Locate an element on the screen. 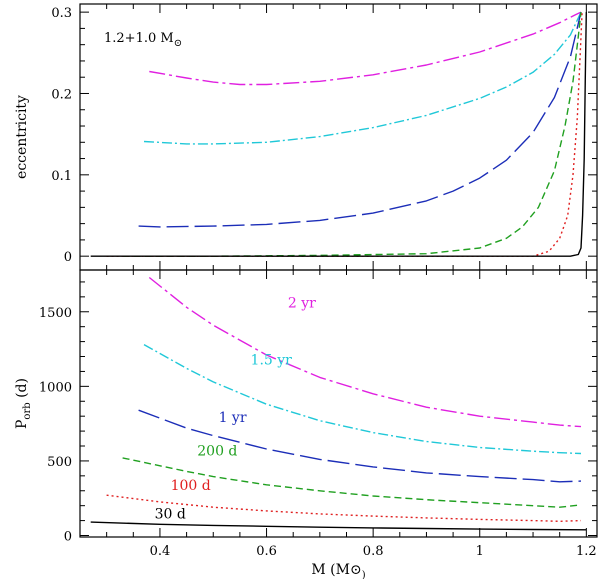 This screenshot has height=579, width=600. series-annotation: 1 yr is located at coordinates (233, 418).